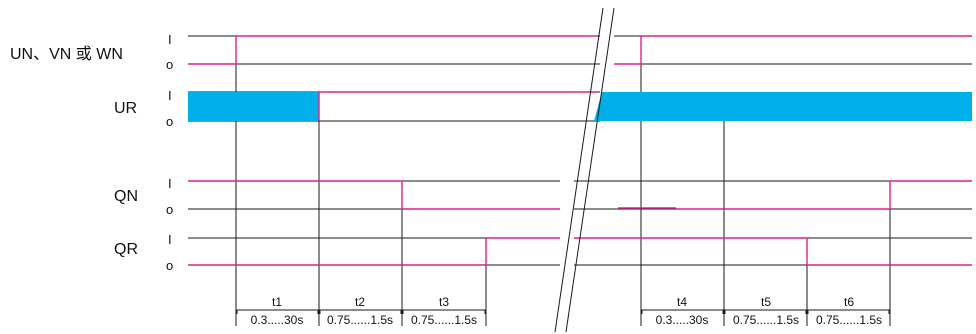 The height and width of the screenshot is (334, 976). What do you see at coordinates (374, 195) in the screenshot?
I see `qn-wave-left` at bounding box center [374, 195].